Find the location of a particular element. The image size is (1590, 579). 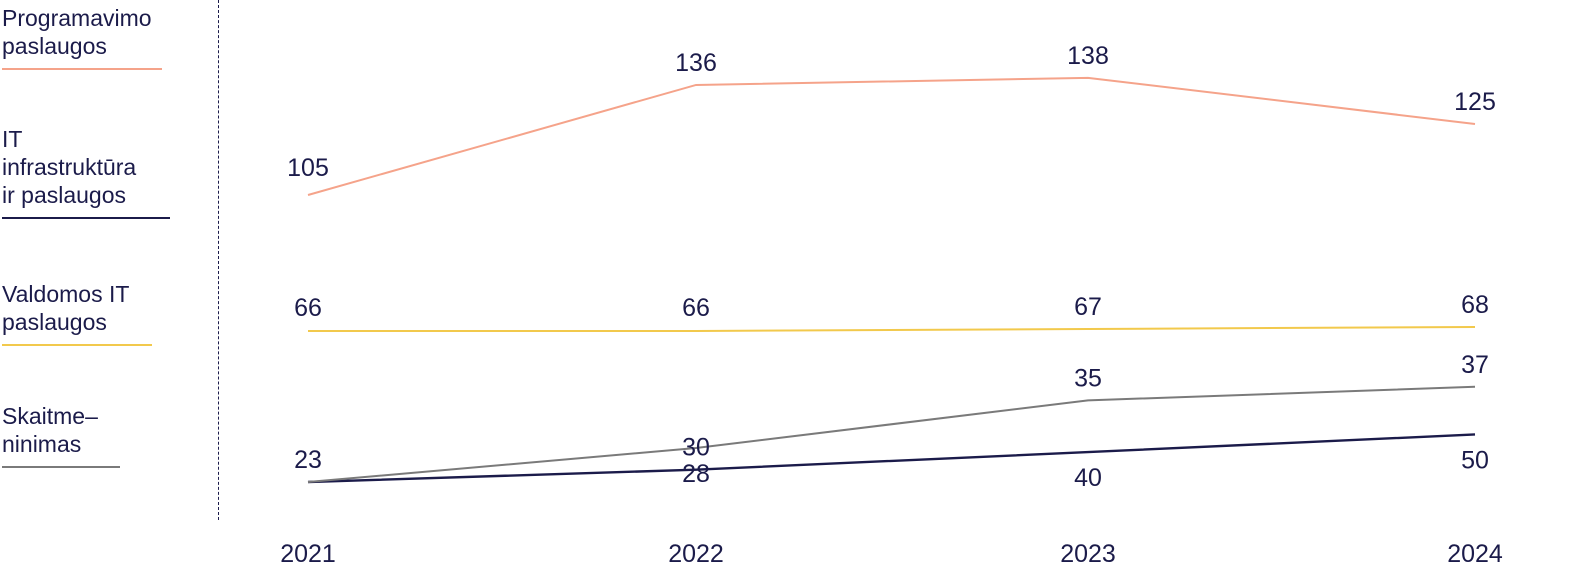

data-label: 28 is located at coordinates (696, 474).